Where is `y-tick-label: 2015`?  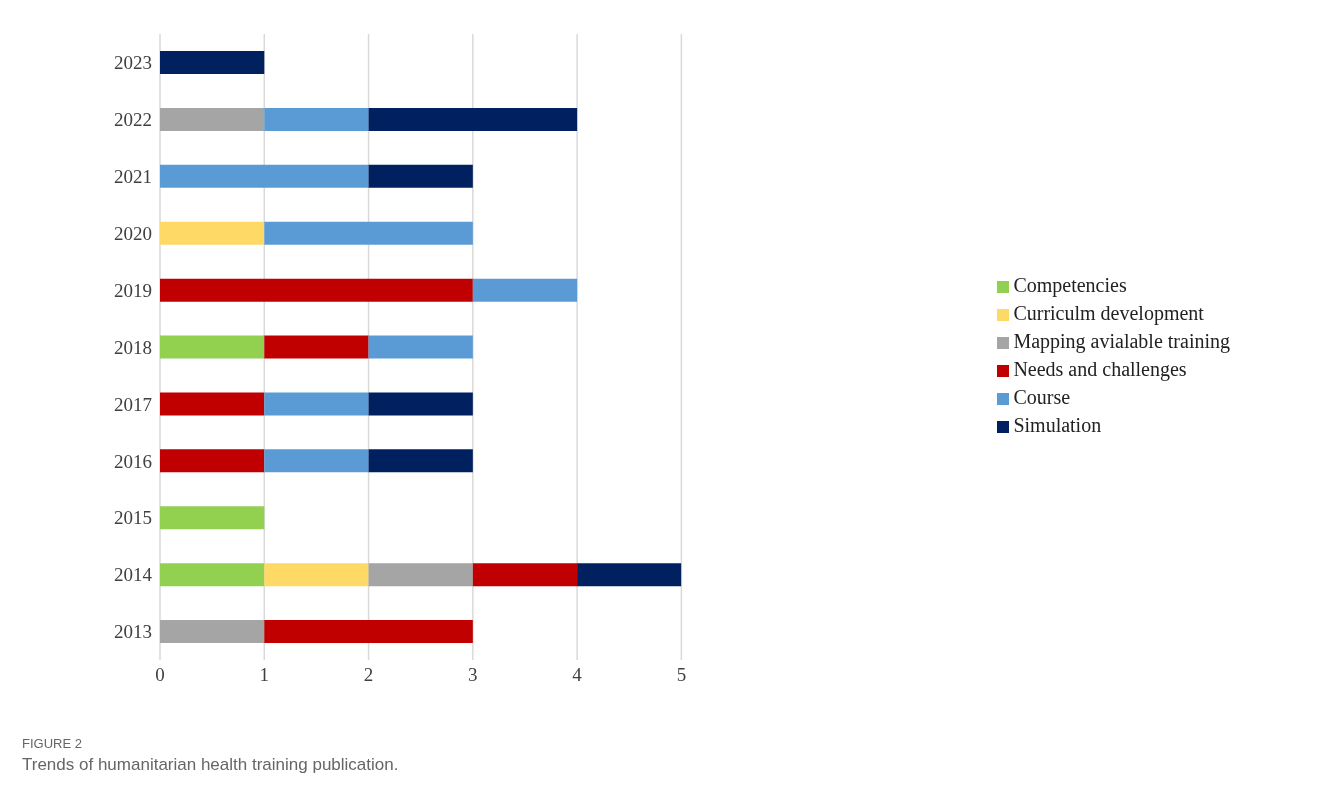
y-tick-label: 2015 is located at coordinates (133, 518).